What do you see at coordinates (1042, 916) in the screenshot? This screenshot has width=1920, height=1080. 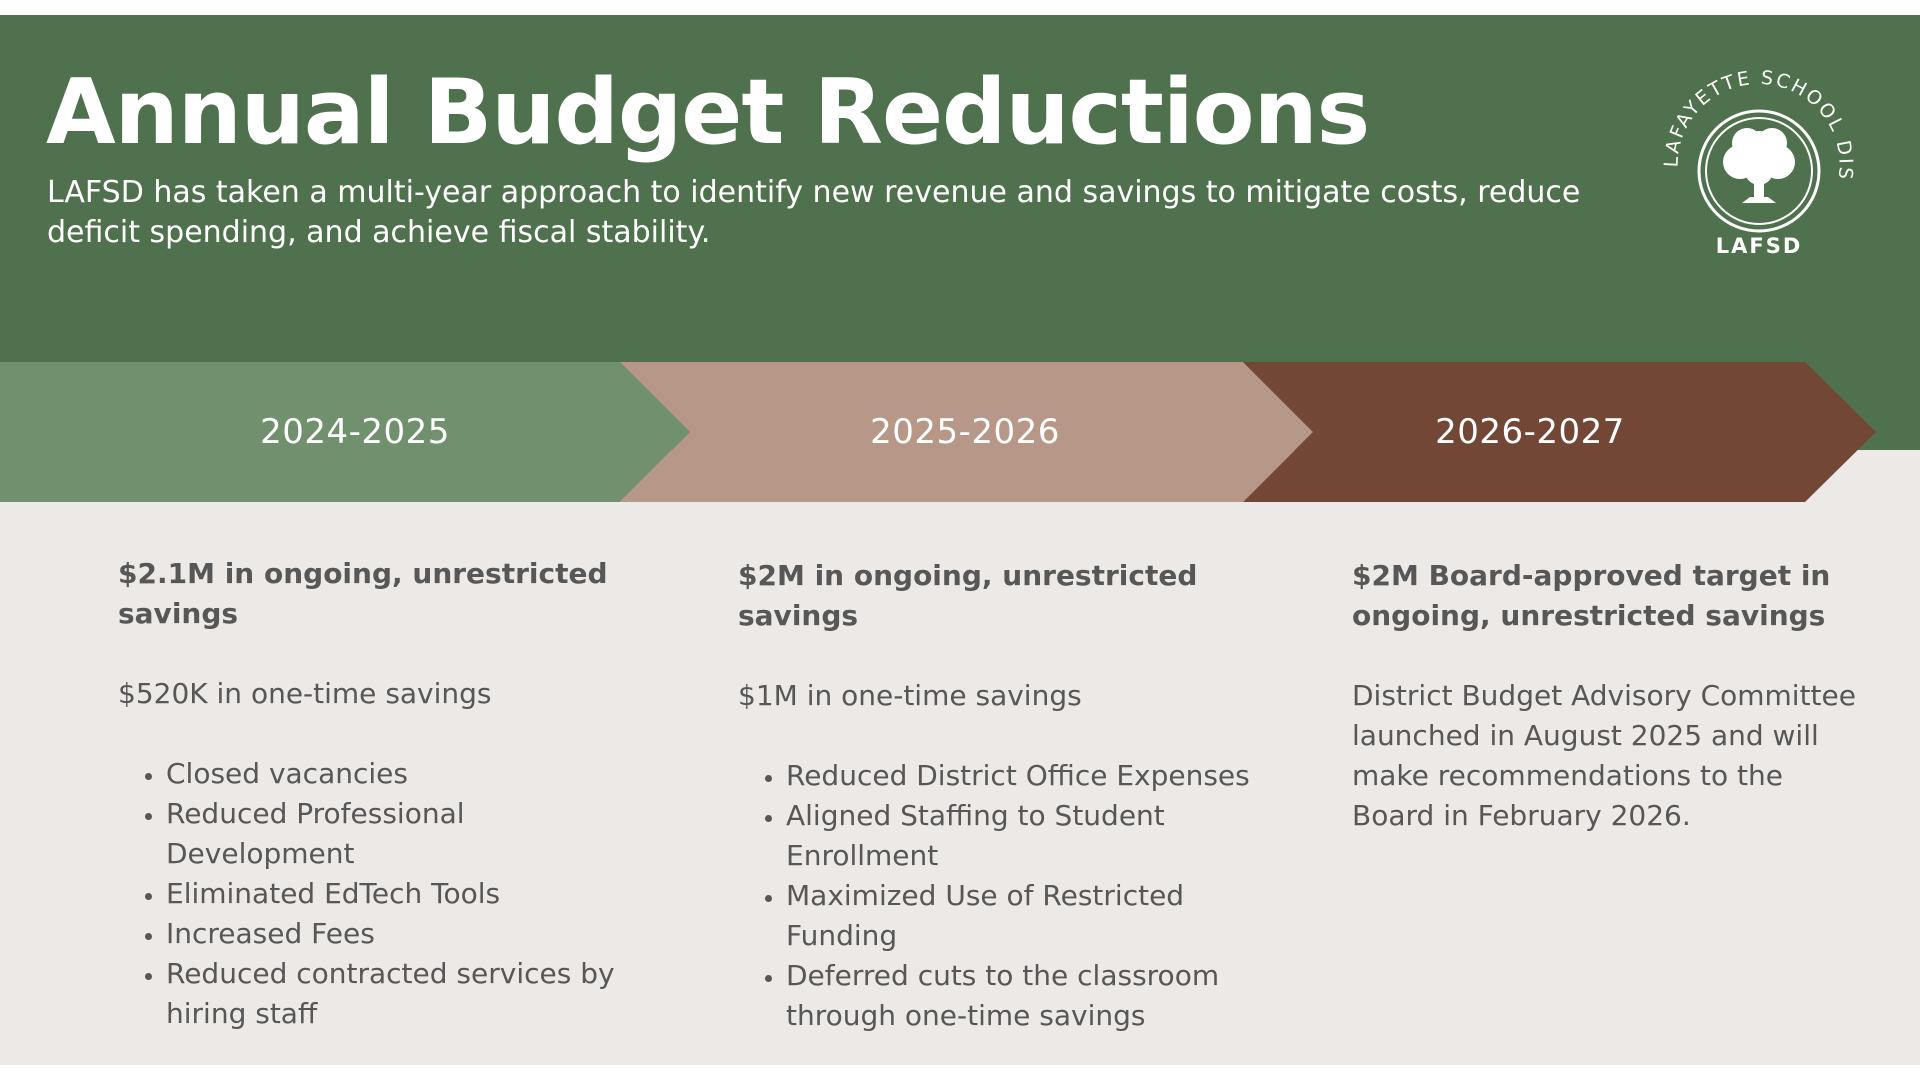 I see `list-item: Maximized Use of Restricted Funding` at bounding box center [1042, 916].